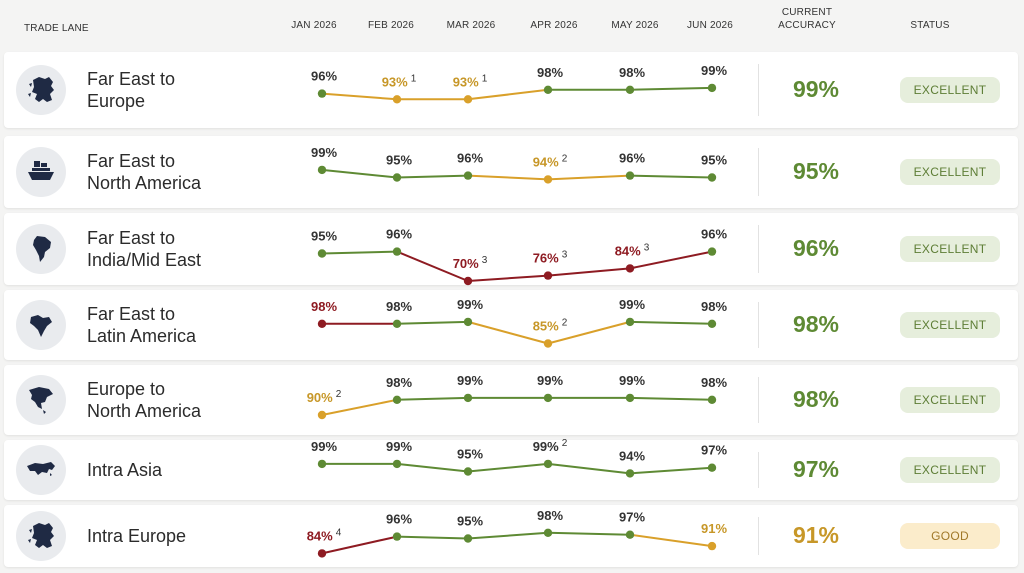  What do you see at coordinates (550, 161) in the screenshot?
I see `data-label: 94% 2` at bounding box center [550, 161].